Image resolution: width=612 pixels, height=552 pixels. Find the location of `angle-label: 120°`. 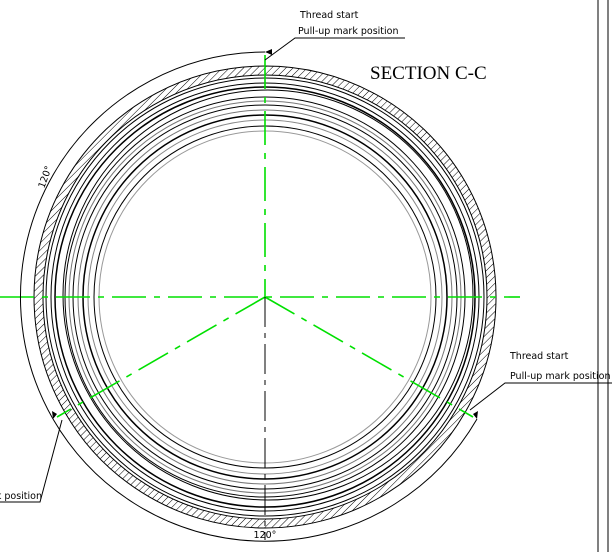

angle-label: 120° is located at coordinates (265, 535).